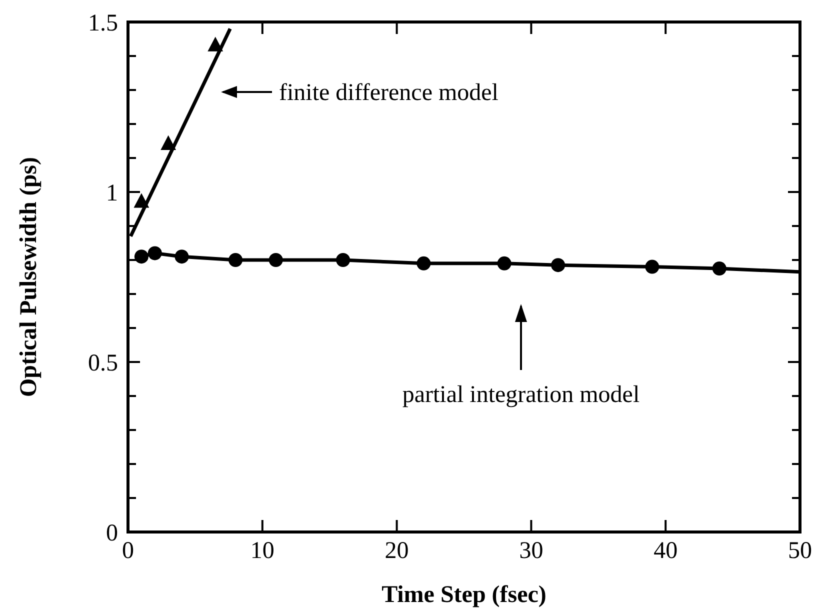  What do you see at coordinates (464, 595) in the screenshot?
I see `x-axis-title: Time Step (fsec)` at bounding box center [464, 595].